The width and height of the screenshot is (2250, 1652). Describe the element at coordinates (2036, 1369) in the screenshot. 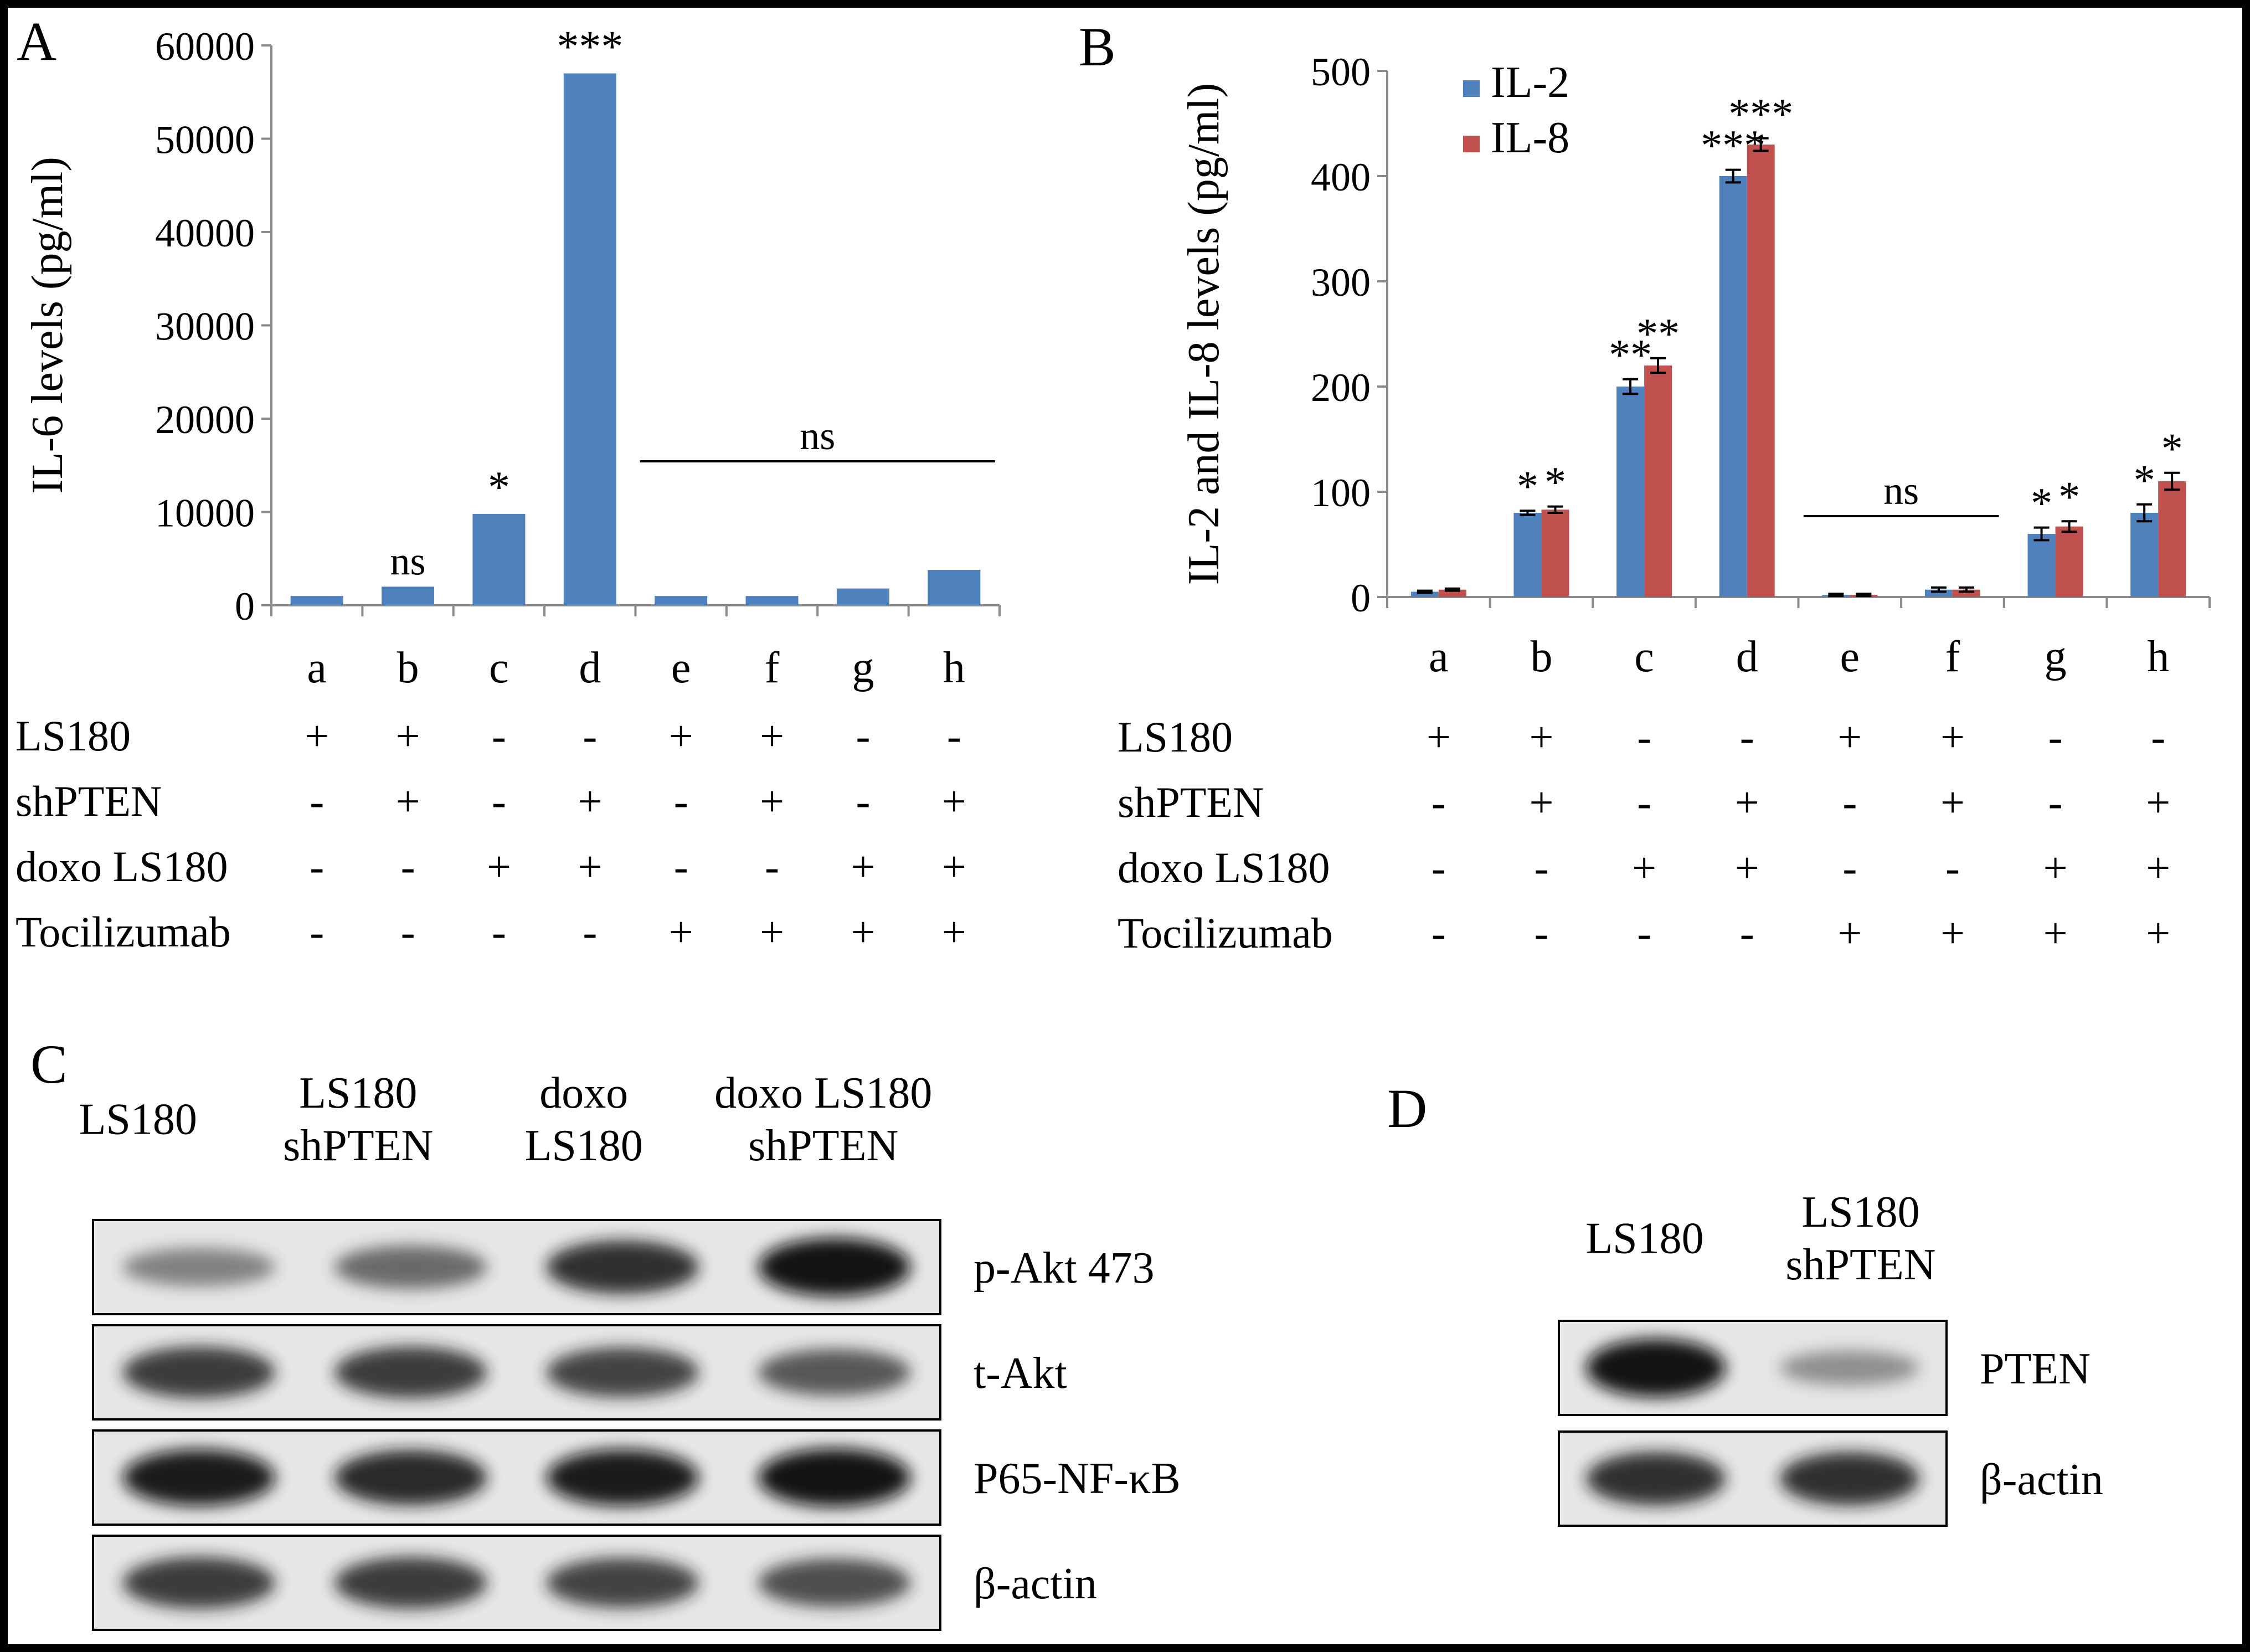

I see `blot-row-label: PTEN` at that location.